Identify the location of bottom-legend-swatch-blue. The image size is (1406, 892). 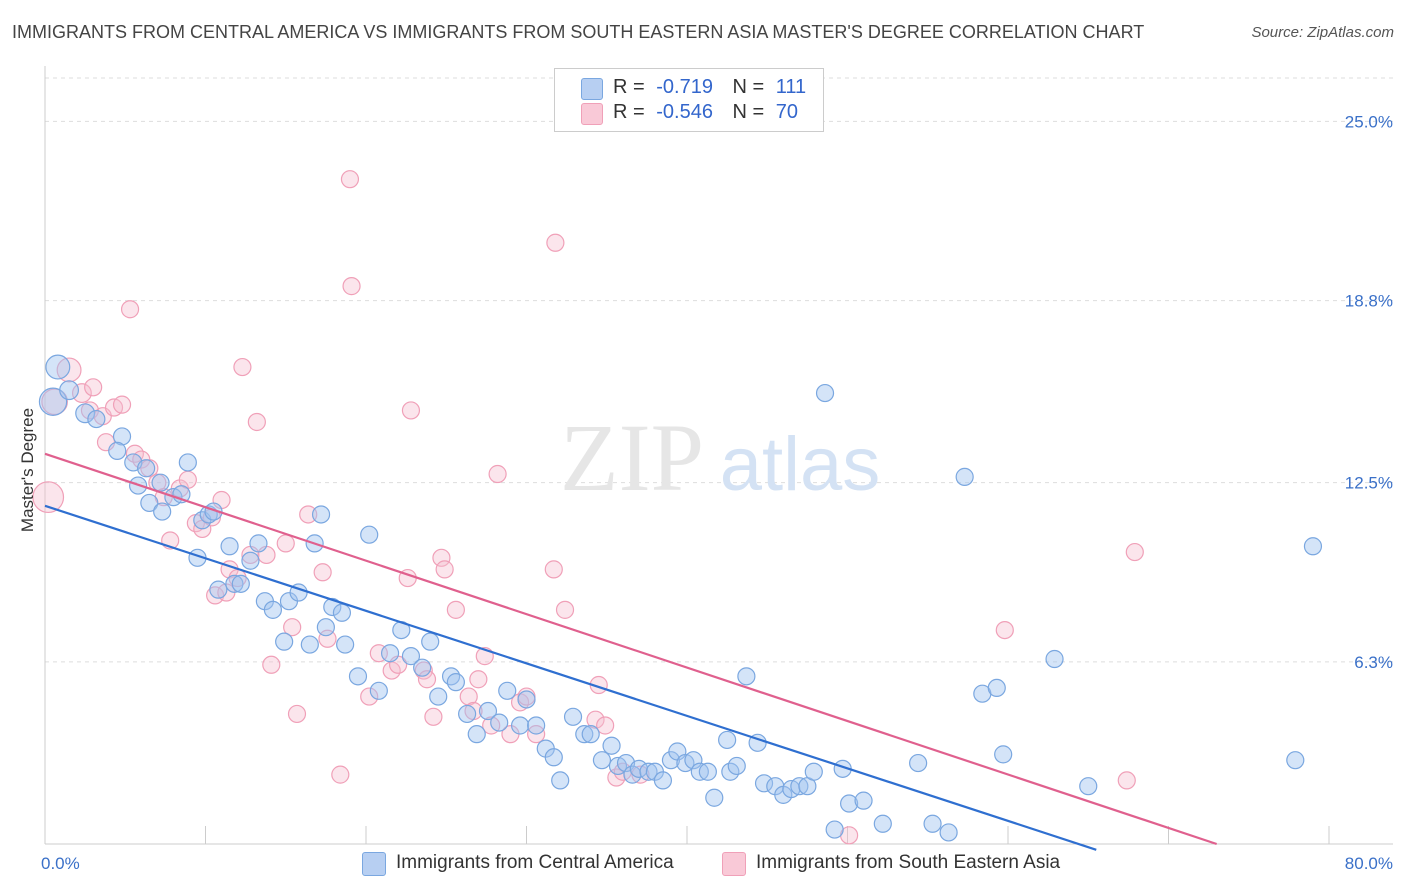
(374, 864).